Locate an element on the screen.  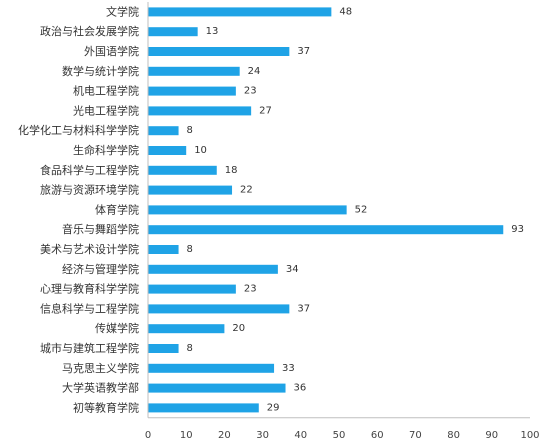
value-label: 24 is located at coordinates (254, 71).